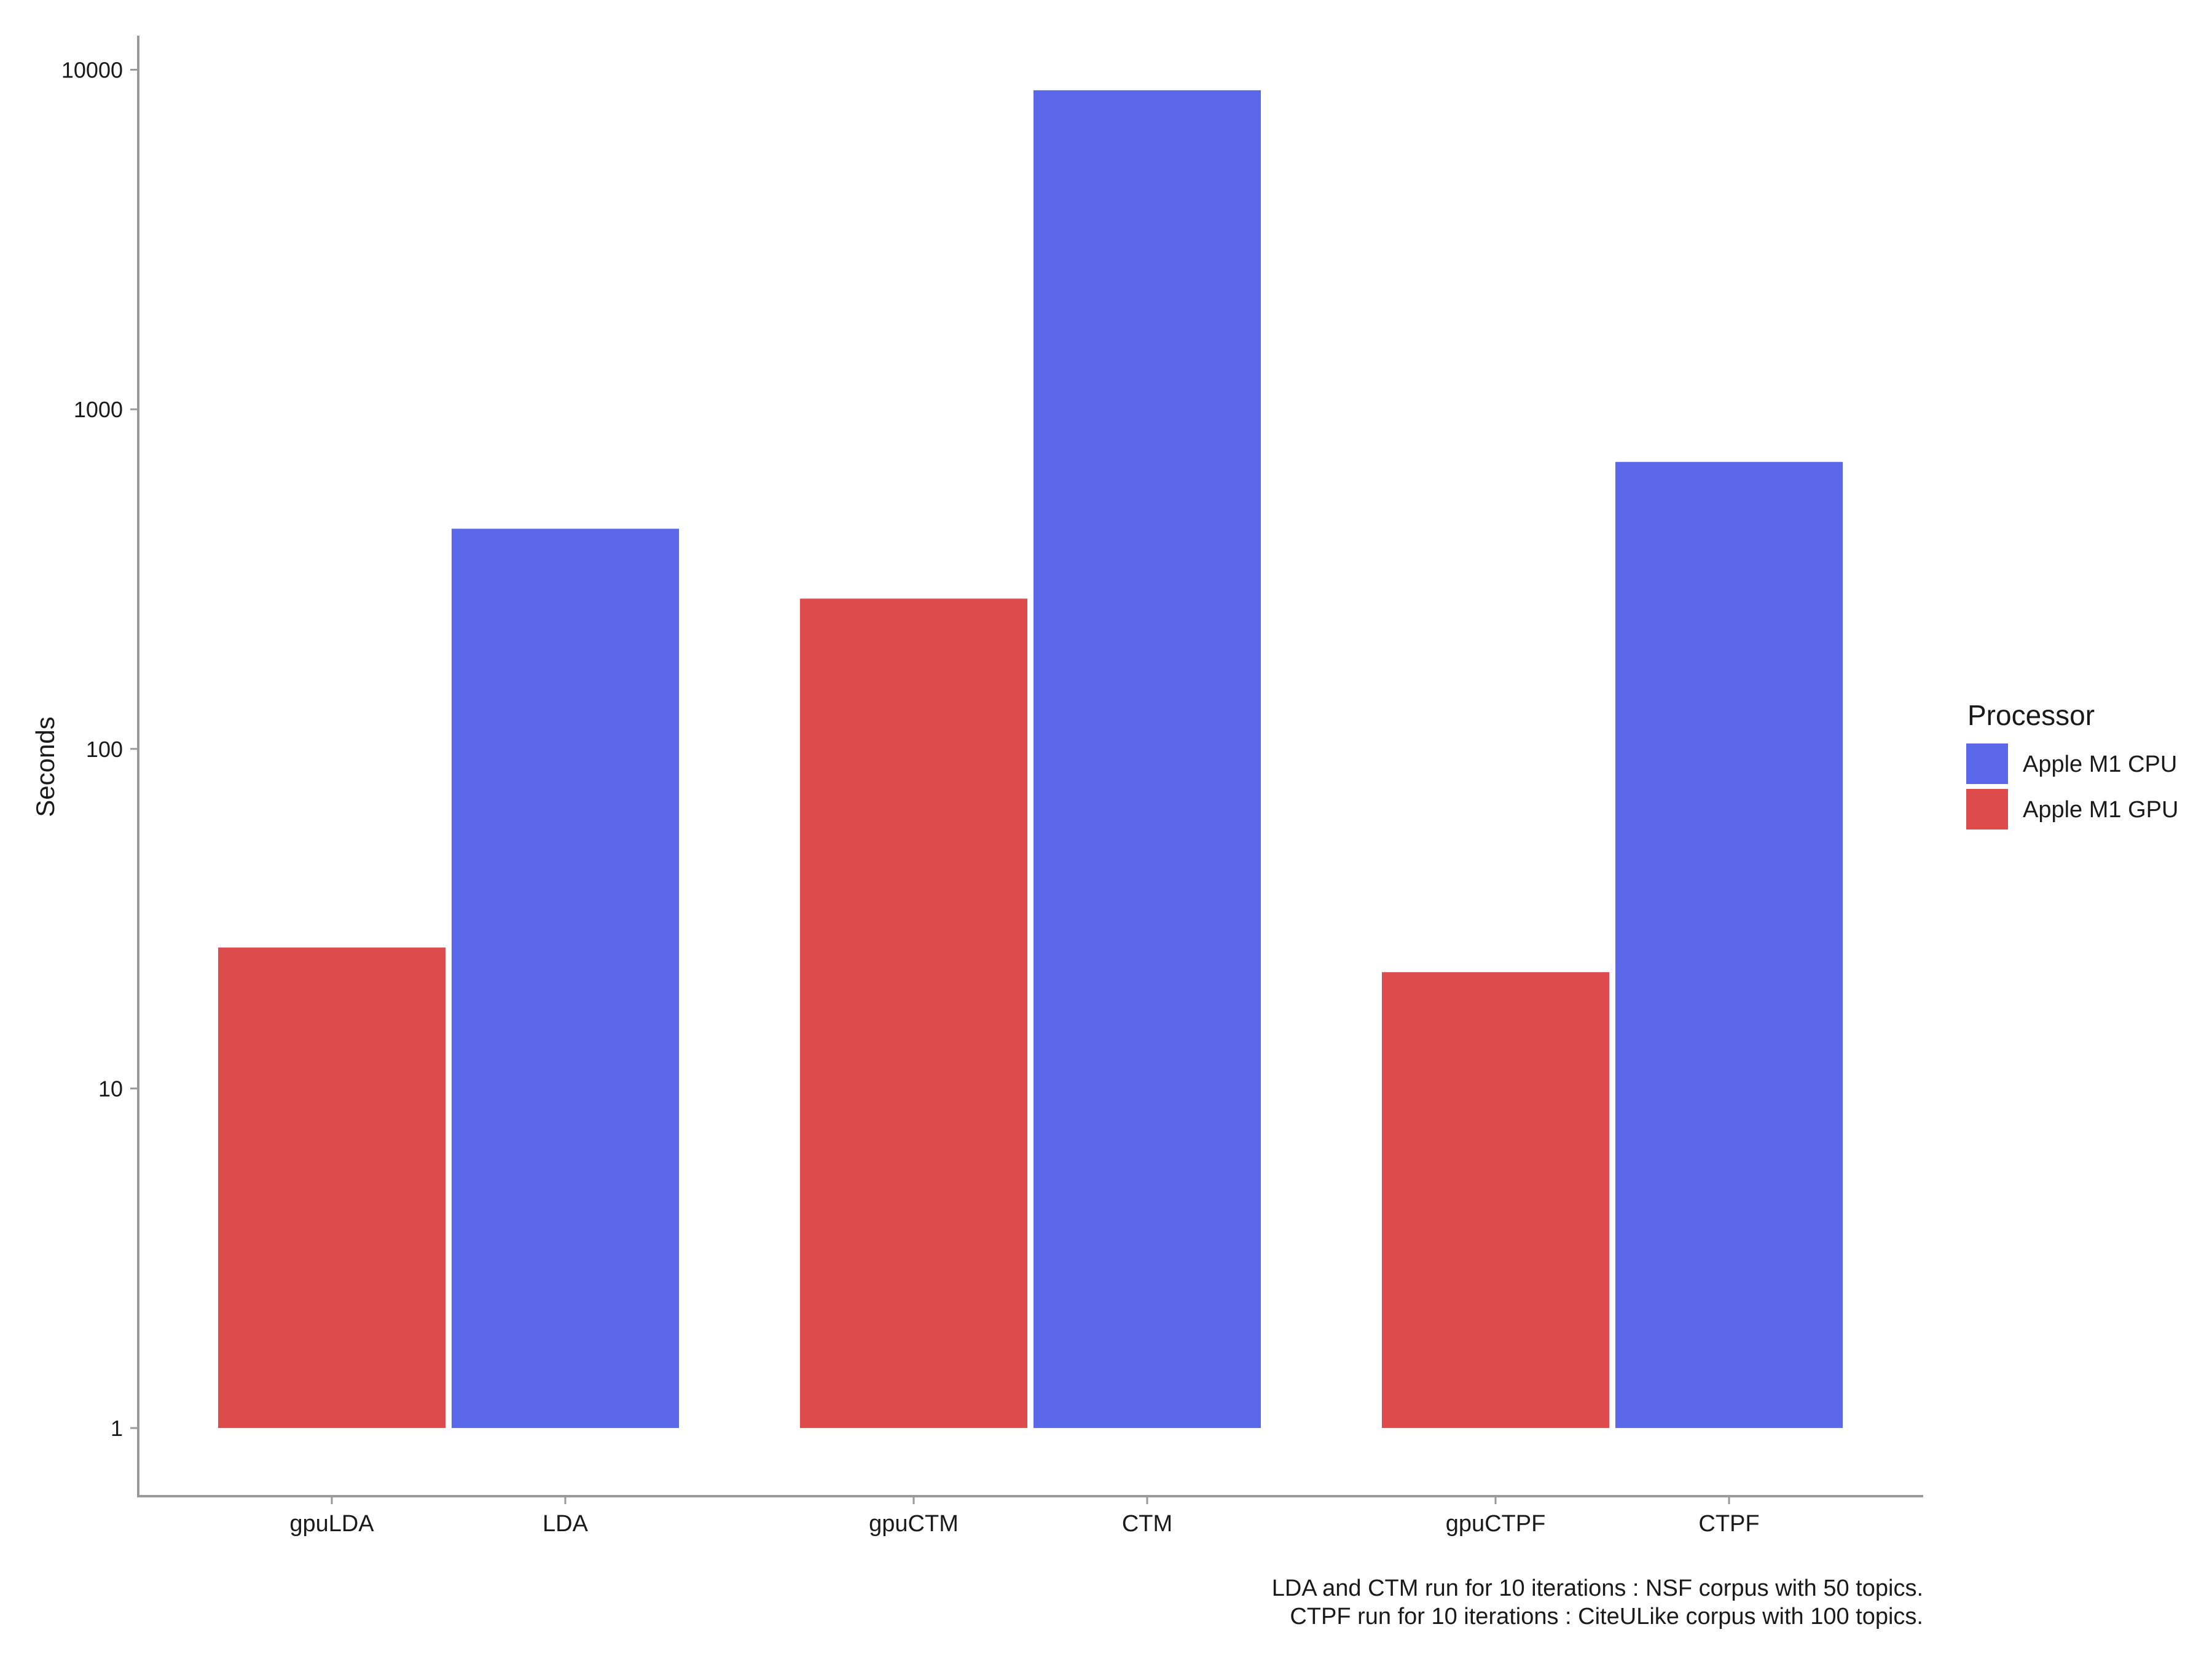  Describe the element at coordinates (2100, 810) in the screenshot. I see `legend-label: Apple M1 GPU` at that location.